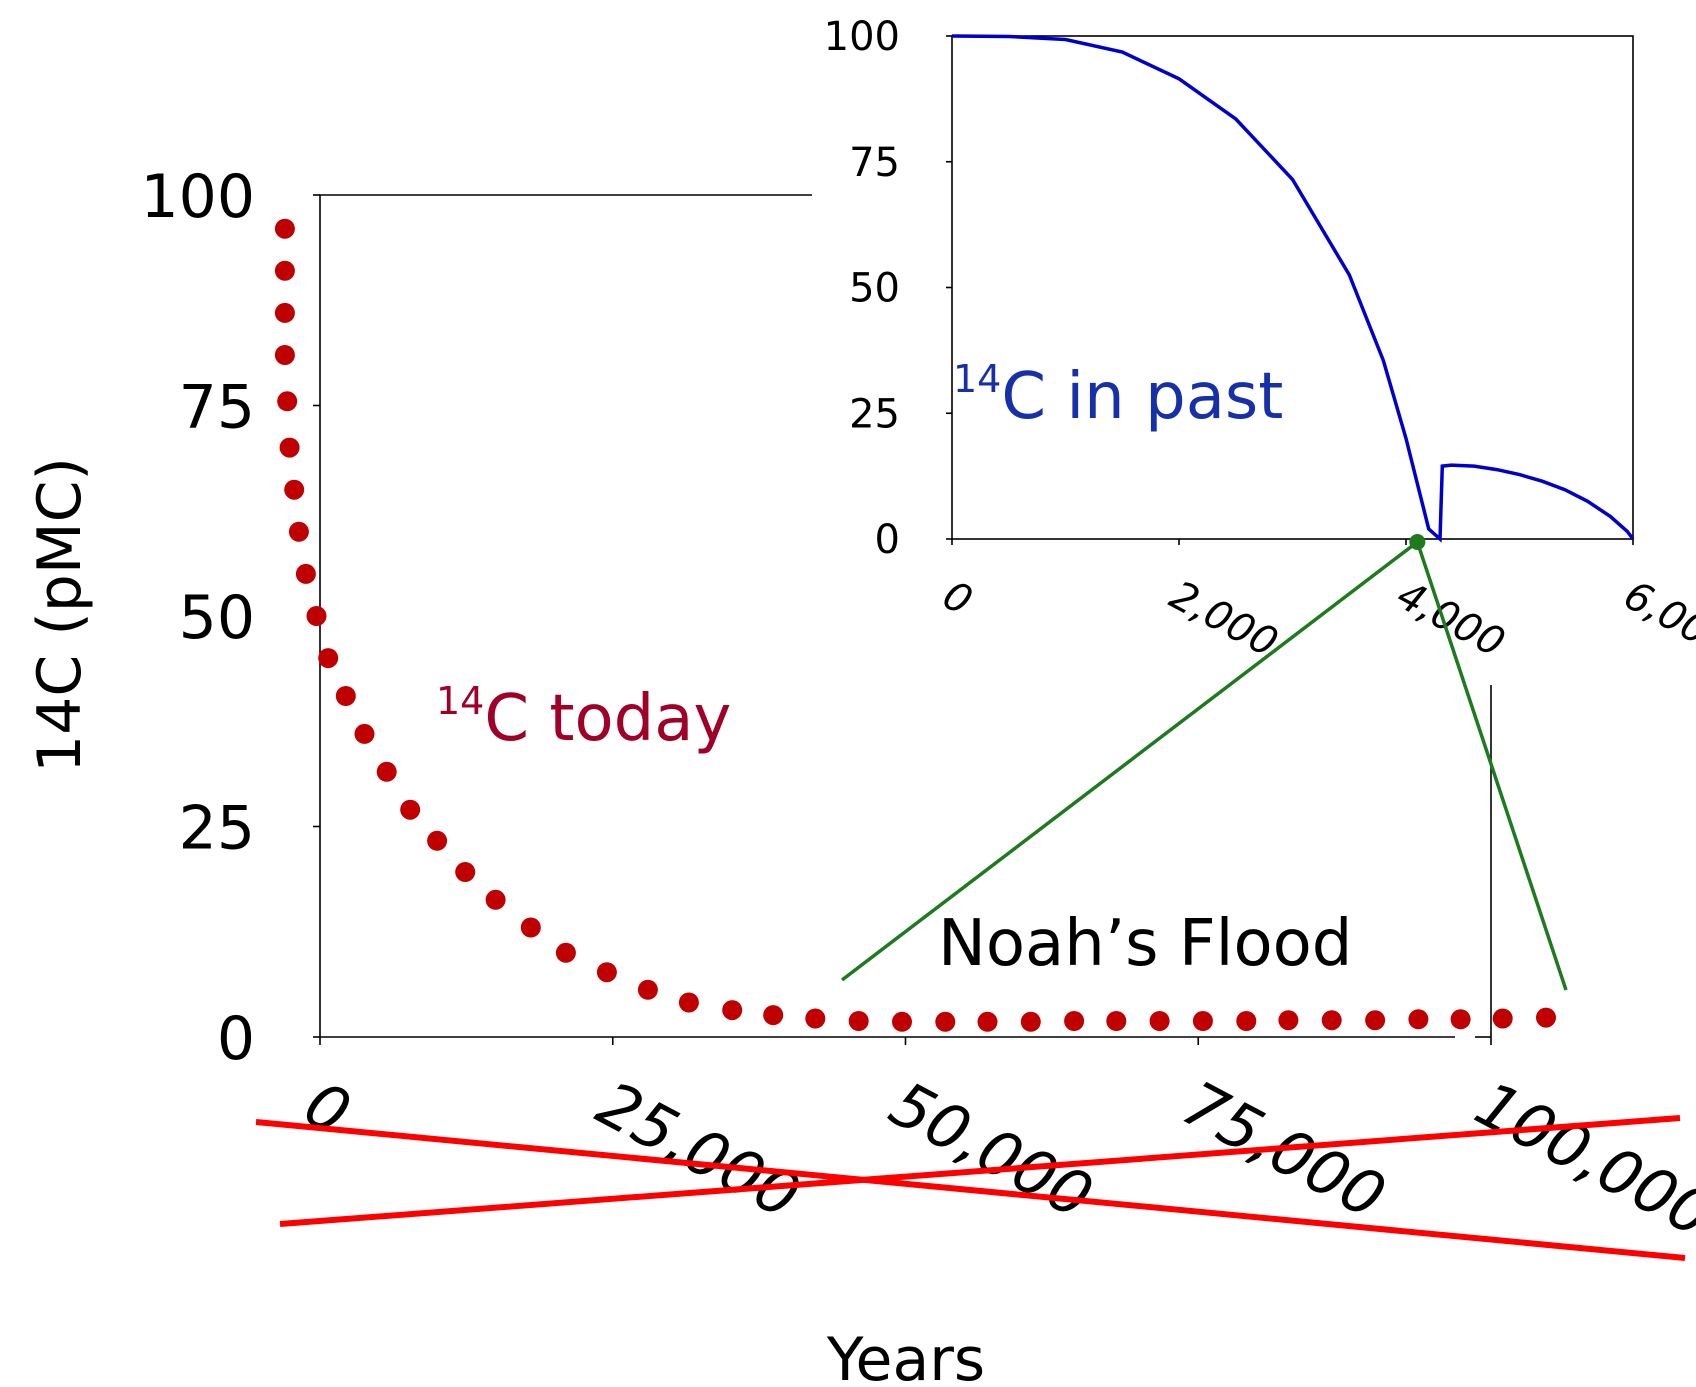 The image size is (1696, 1387). What do you see at coordinates (991, 1150) in the screenshot?
I see `main-x-tick-label: 50,000` at bounding box center [991, 1150].